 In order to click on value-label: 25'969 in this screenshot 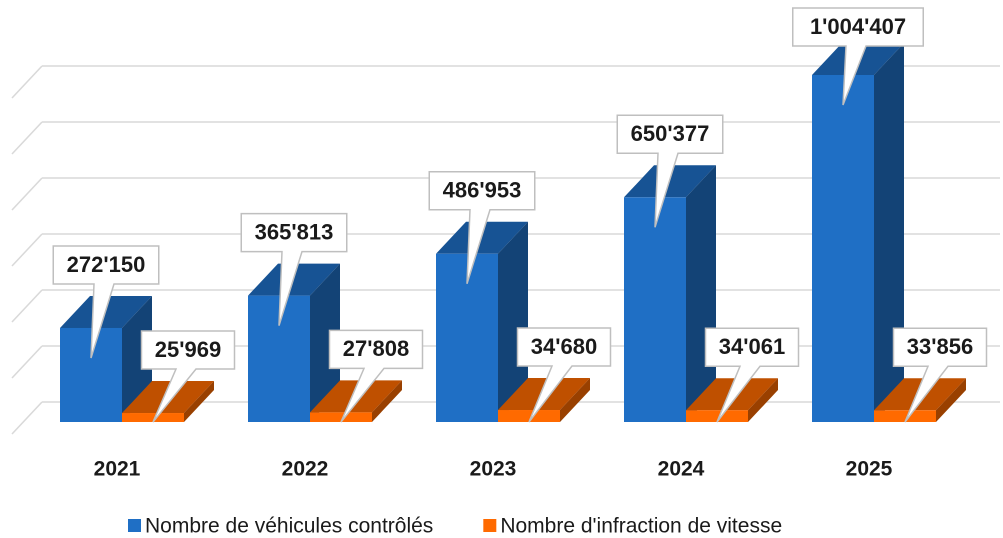, I will do `click(188, 349)`.